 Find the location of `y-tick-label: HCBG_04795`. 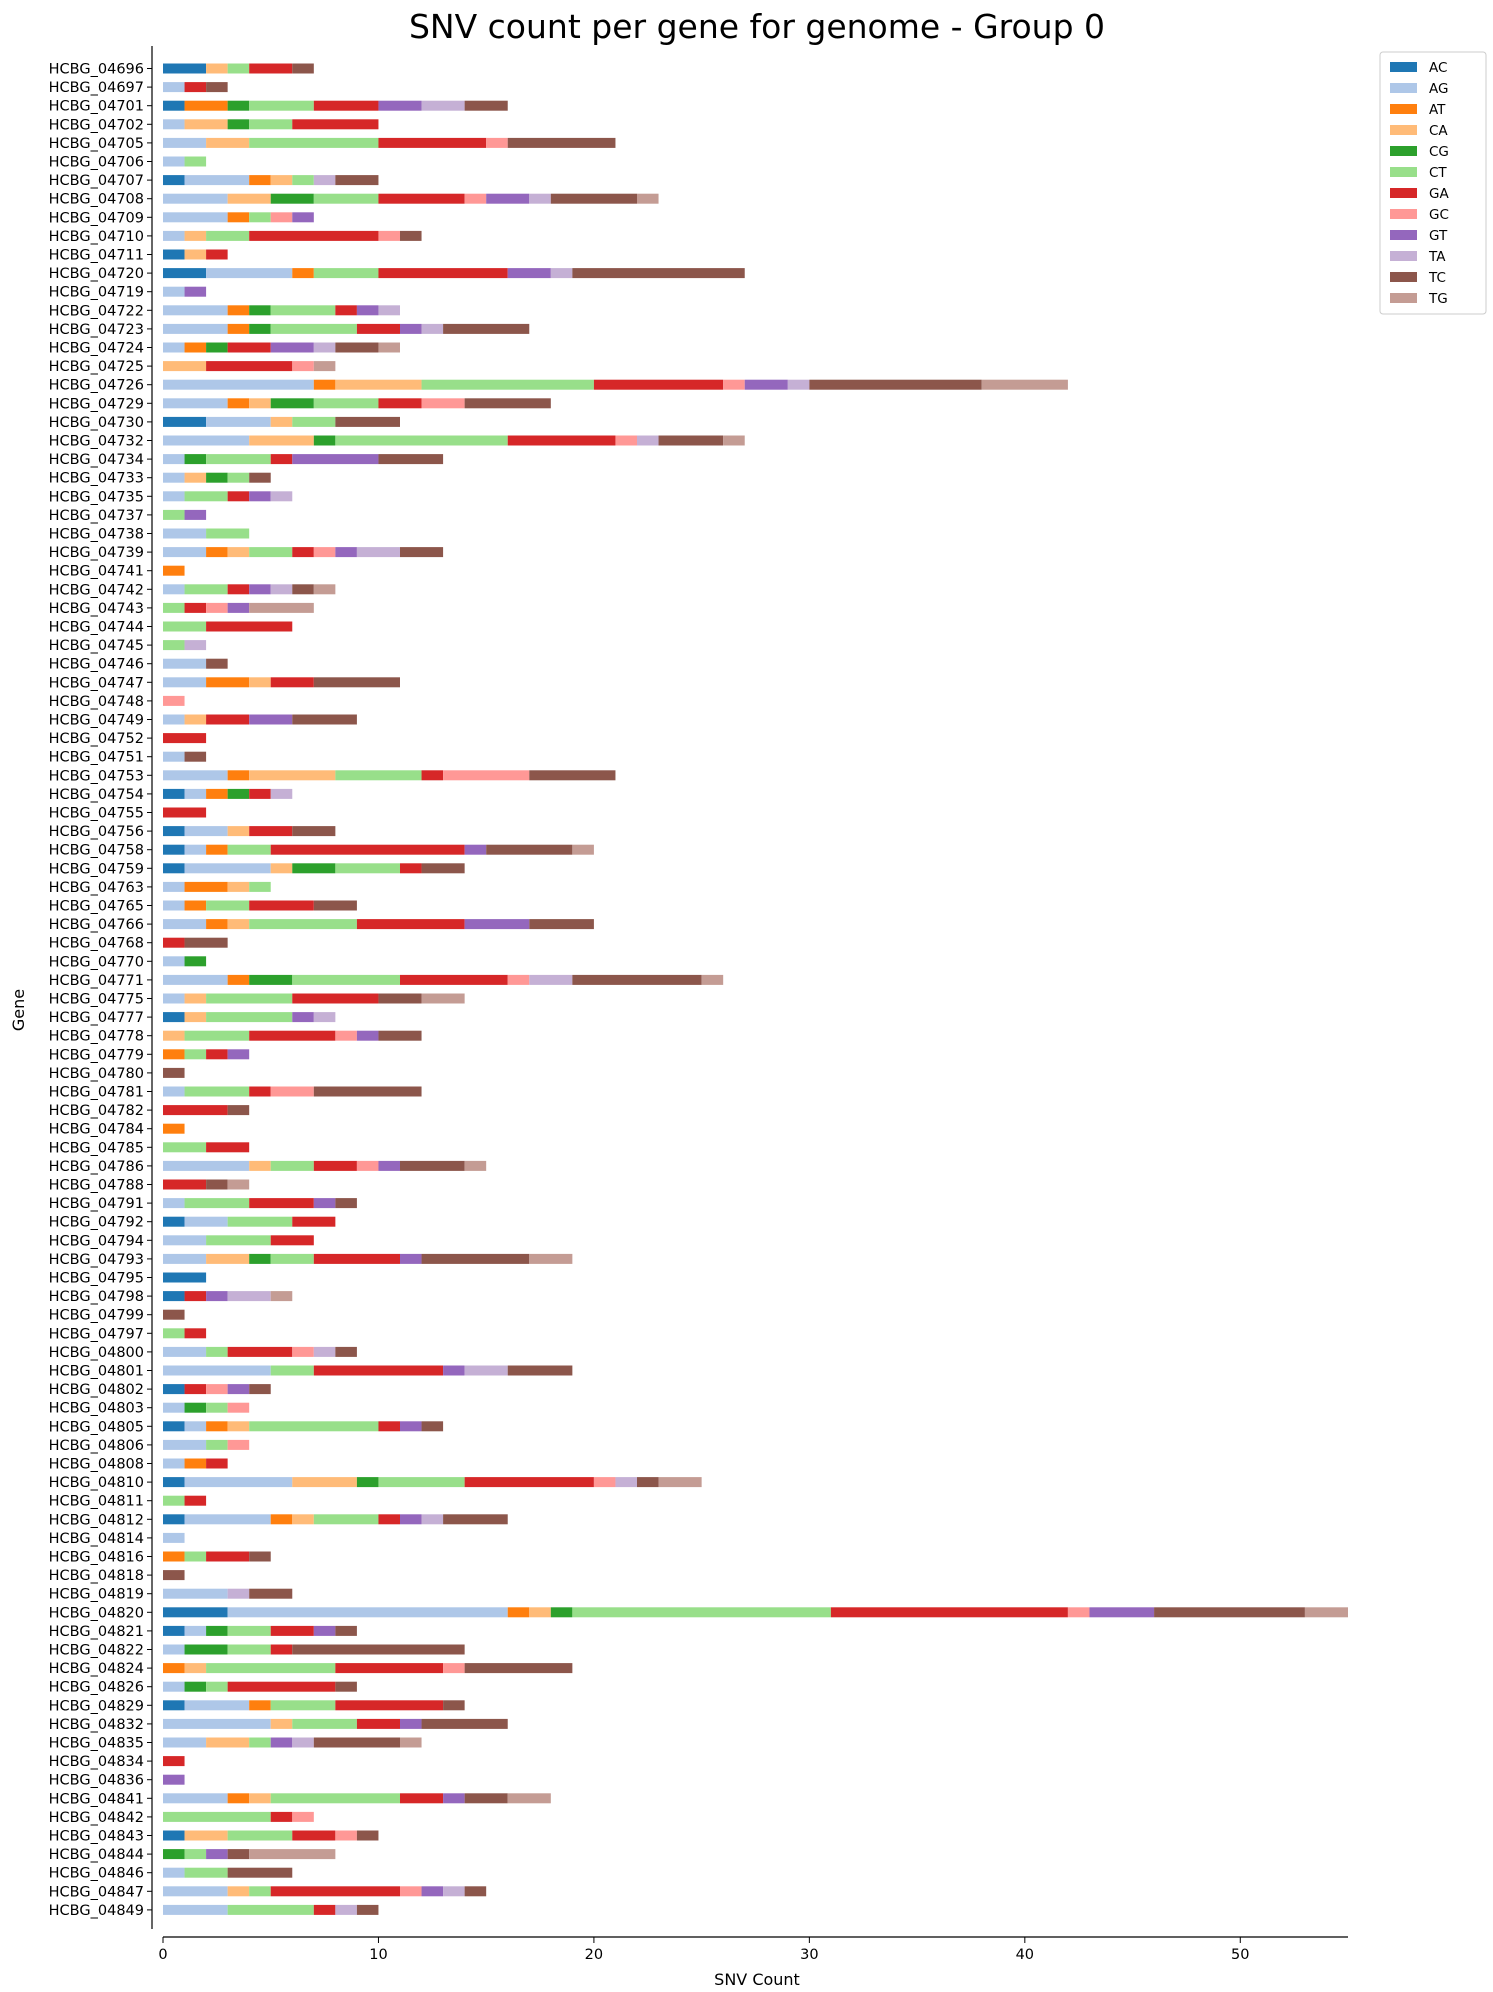

y-tick-label: HCBG_04795 is located at coordinates (96, 1279).